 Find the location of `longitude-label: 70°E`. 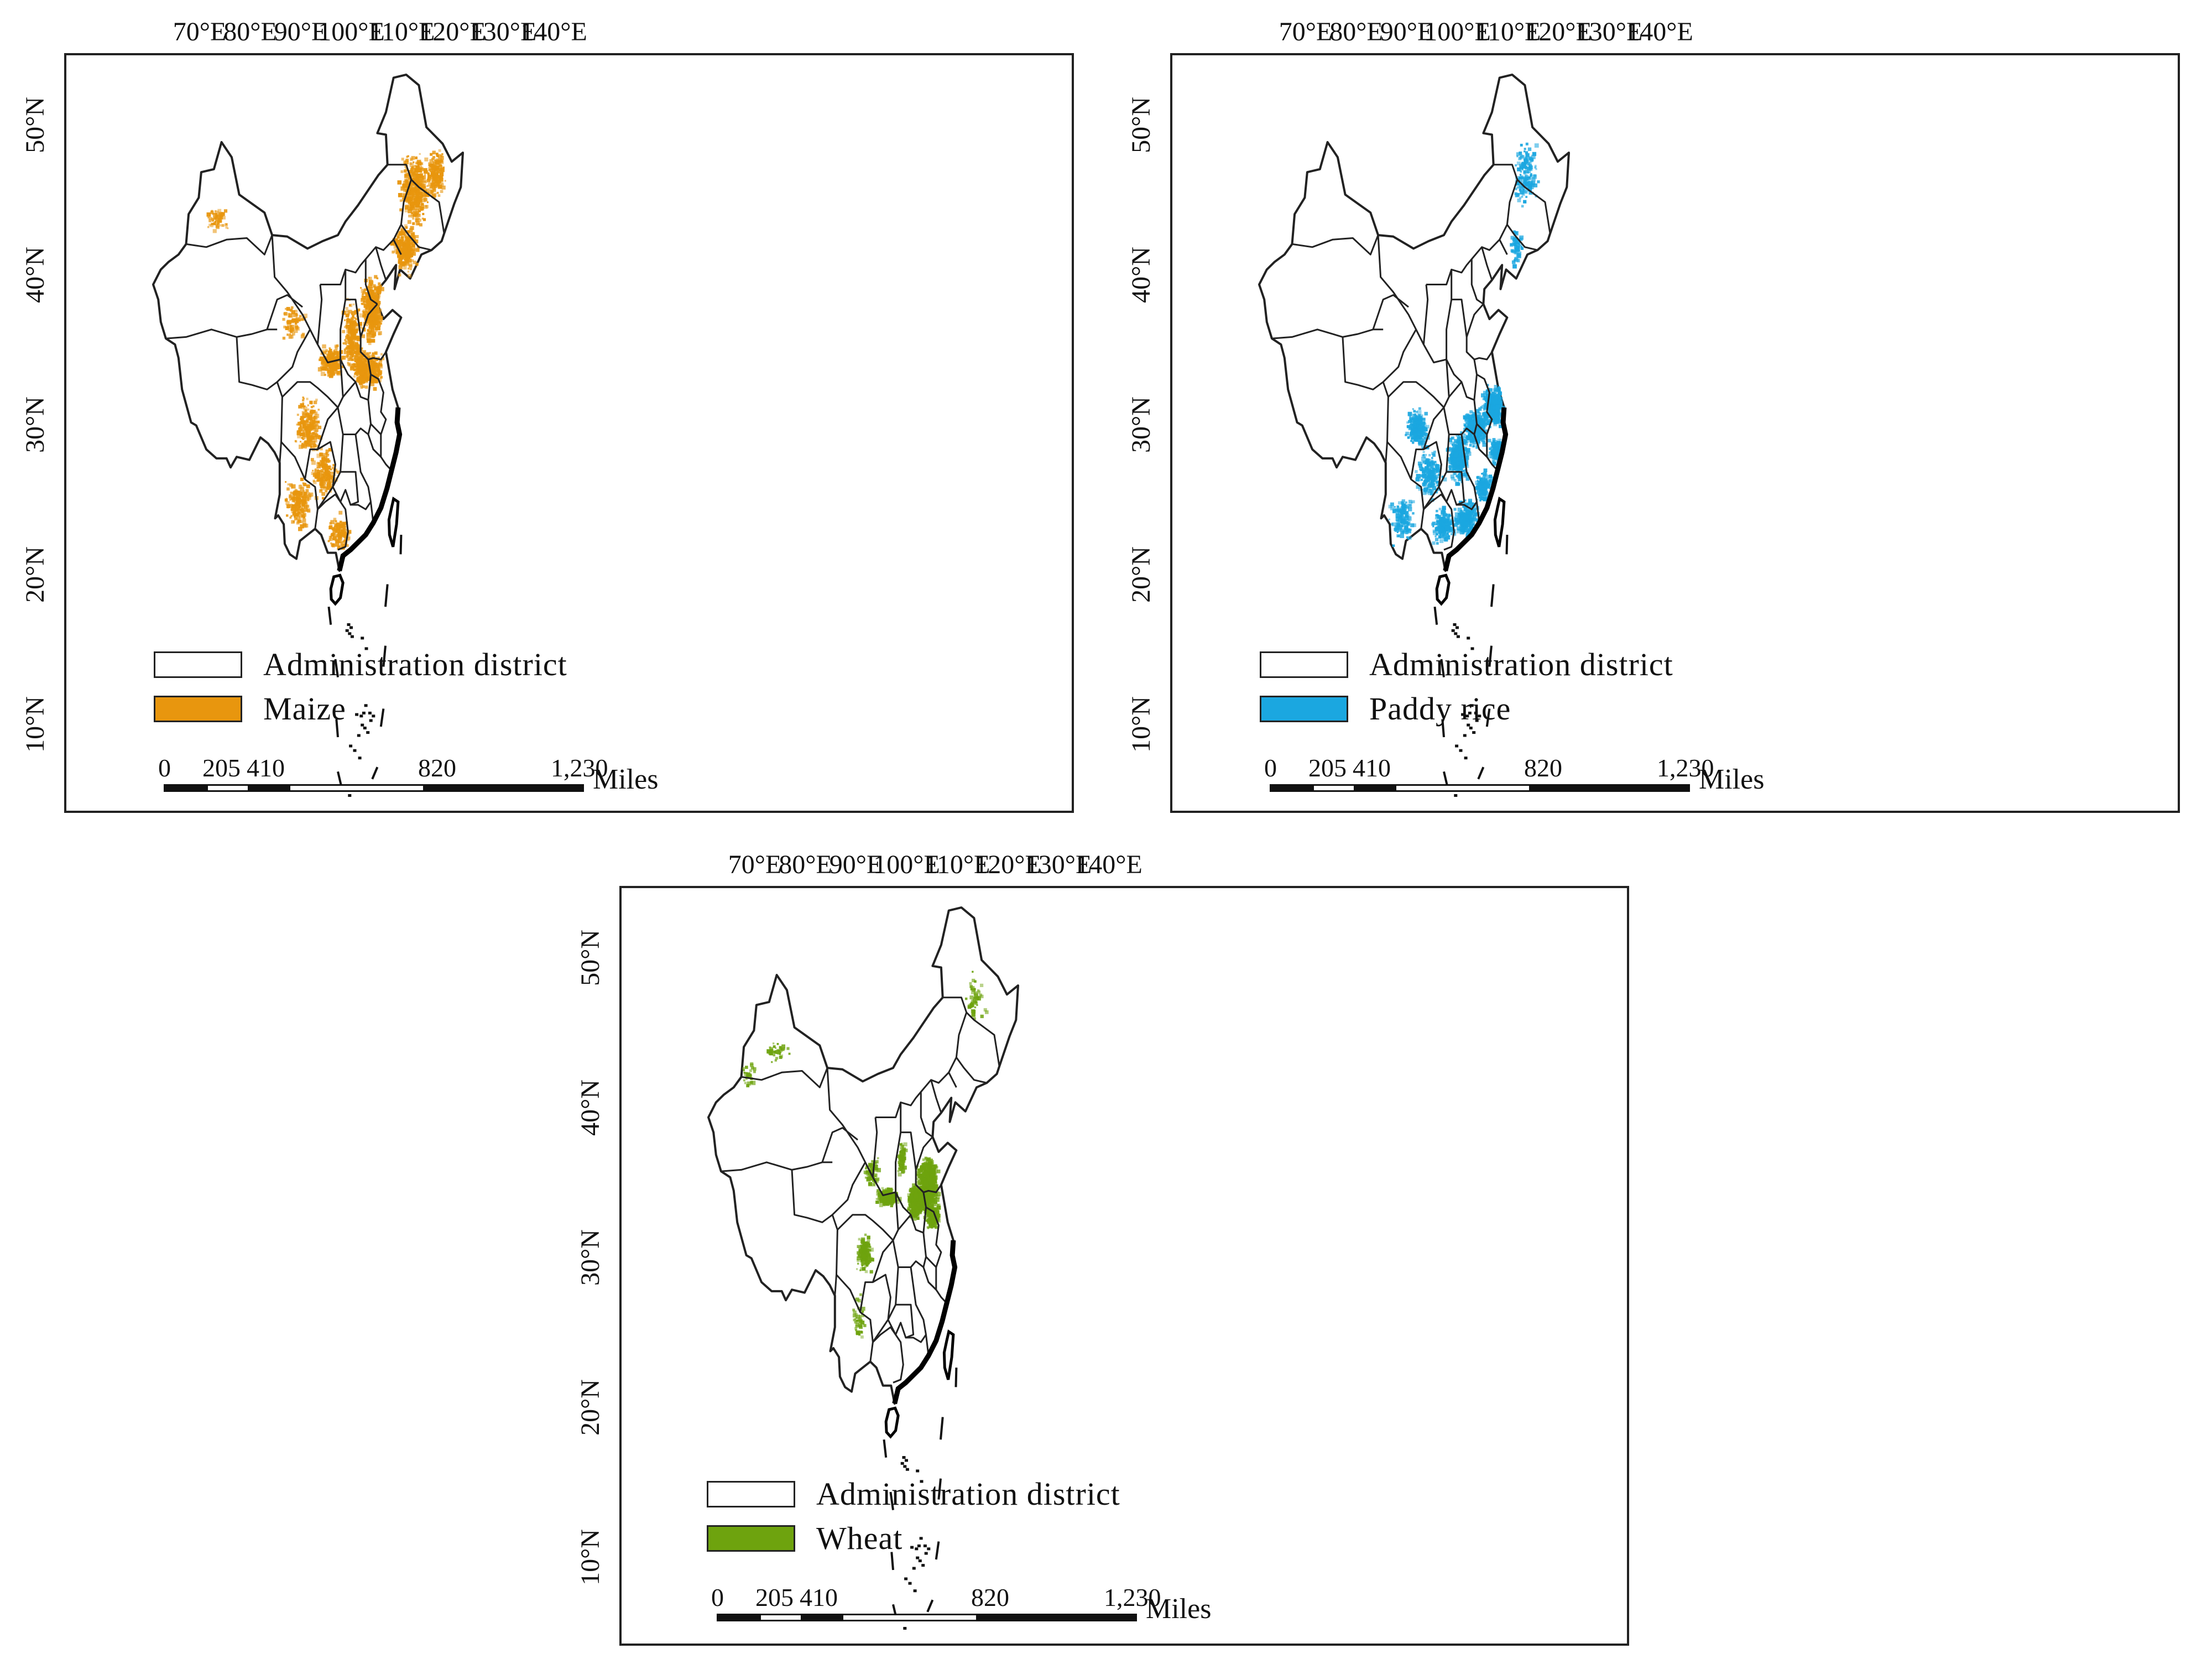

longitude-label: 70°E is located at coordinates (755, 865).